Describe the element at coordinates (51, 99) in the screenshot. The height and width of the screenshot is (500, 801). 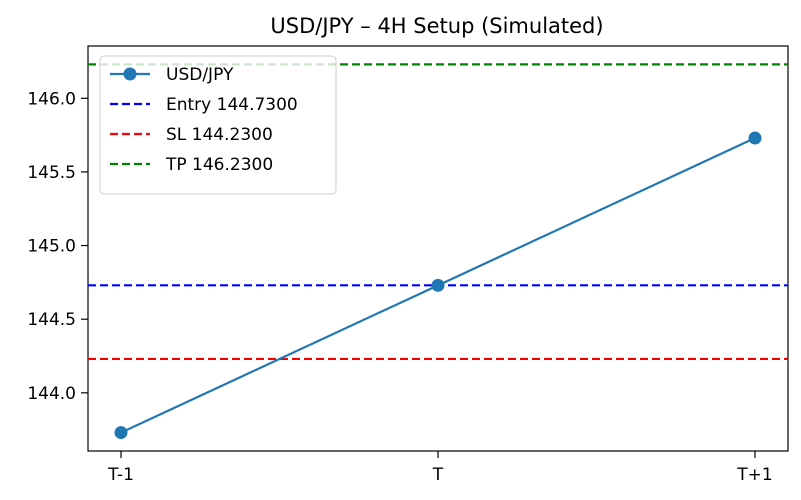
I see `y-tick-label-4: 146.0` at that location.